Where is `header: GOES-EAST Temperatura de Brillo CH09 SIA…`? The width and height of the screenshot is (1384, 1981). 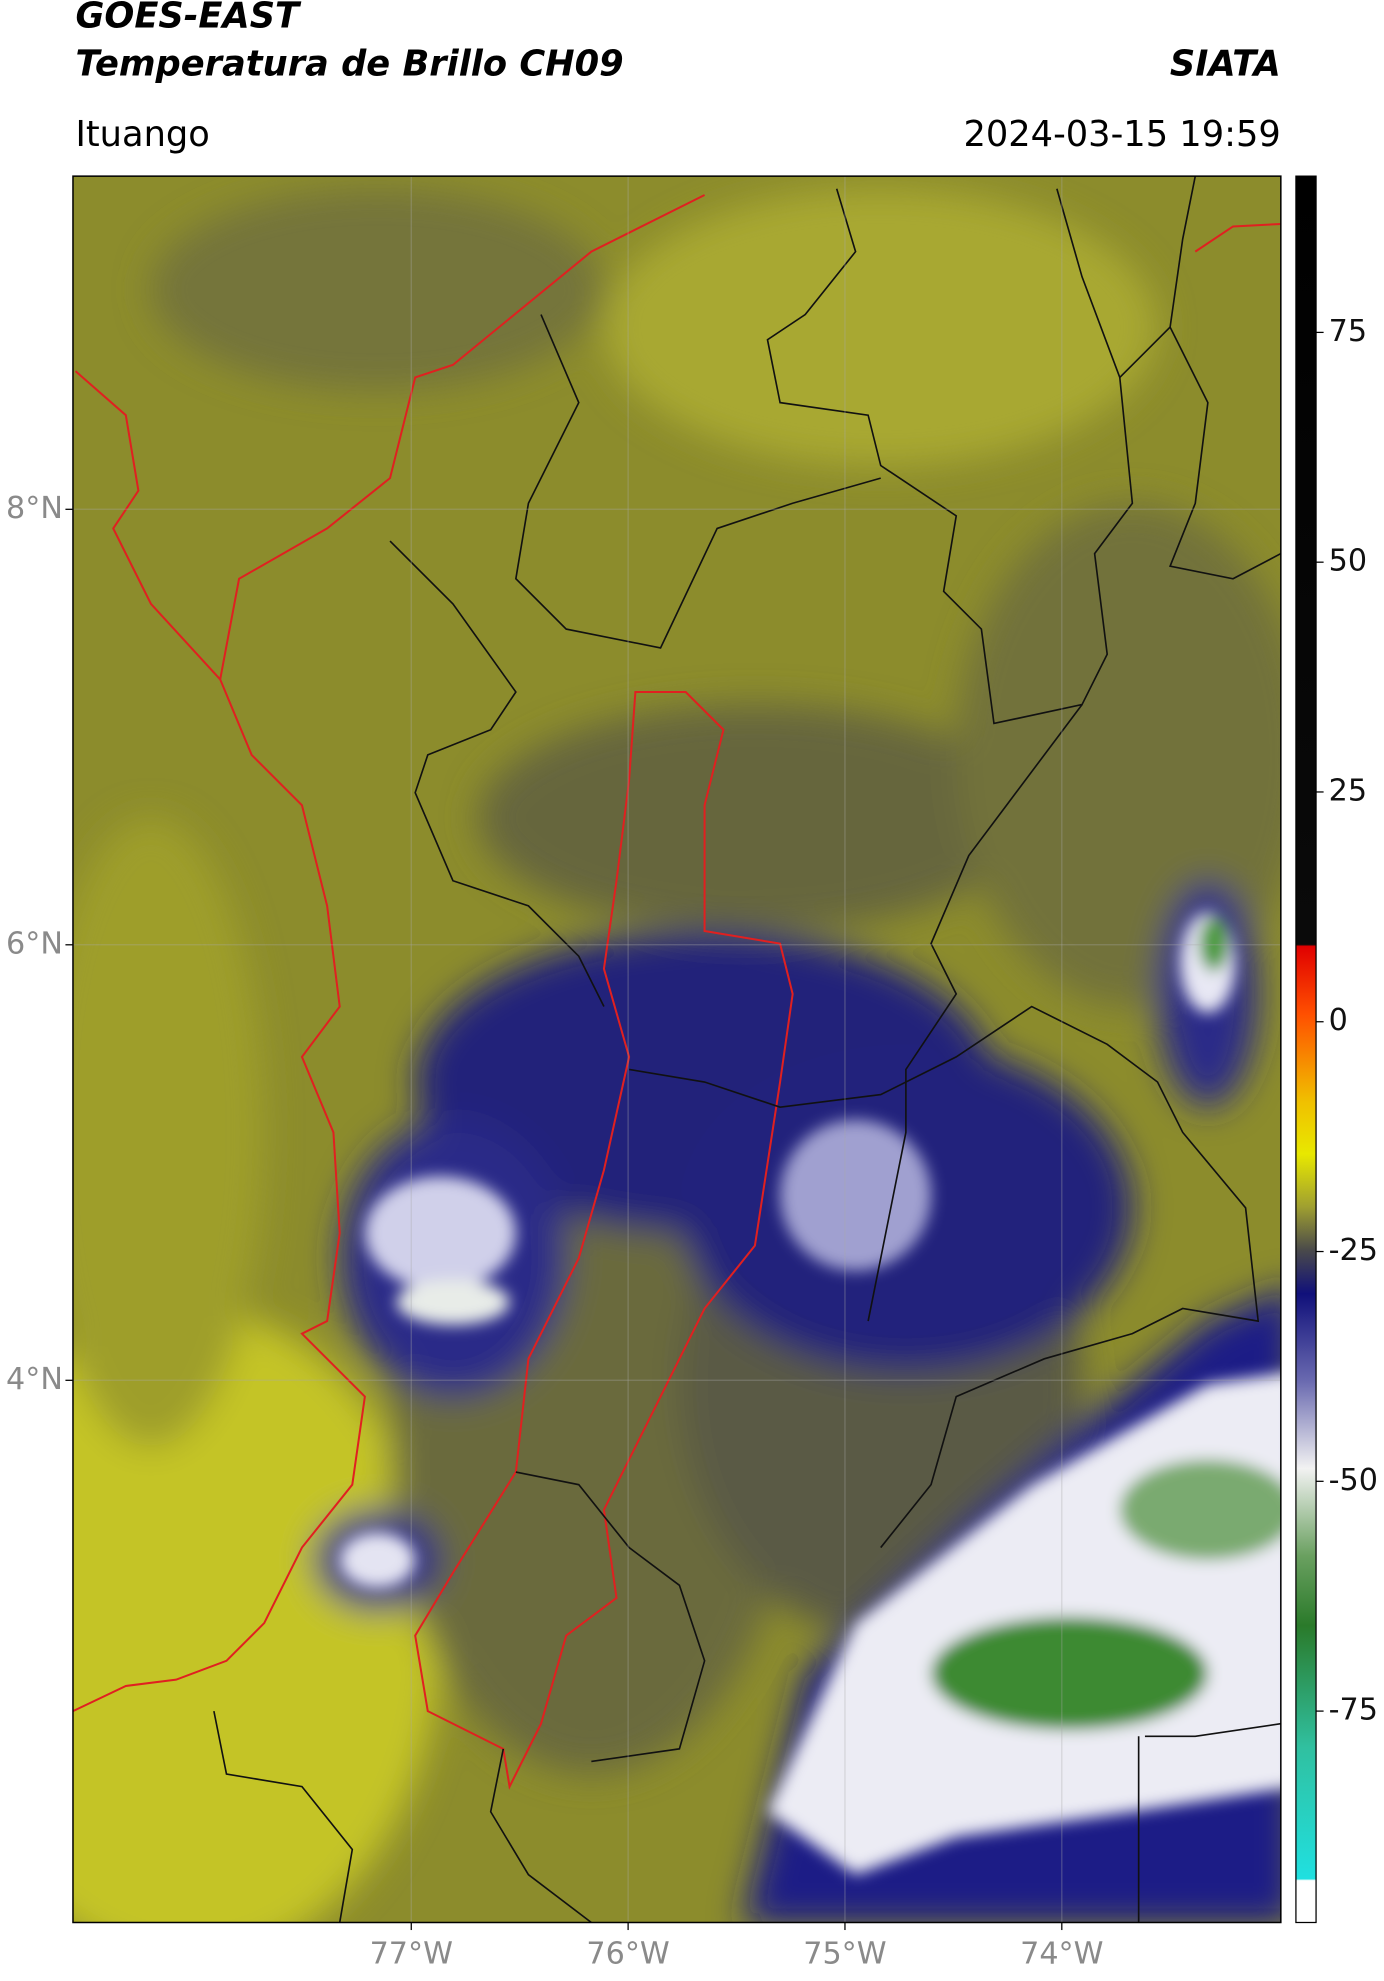 header: GOES-EAST Temperatura de Brillo CH09 SIA… is located at coordinates (677, 77).